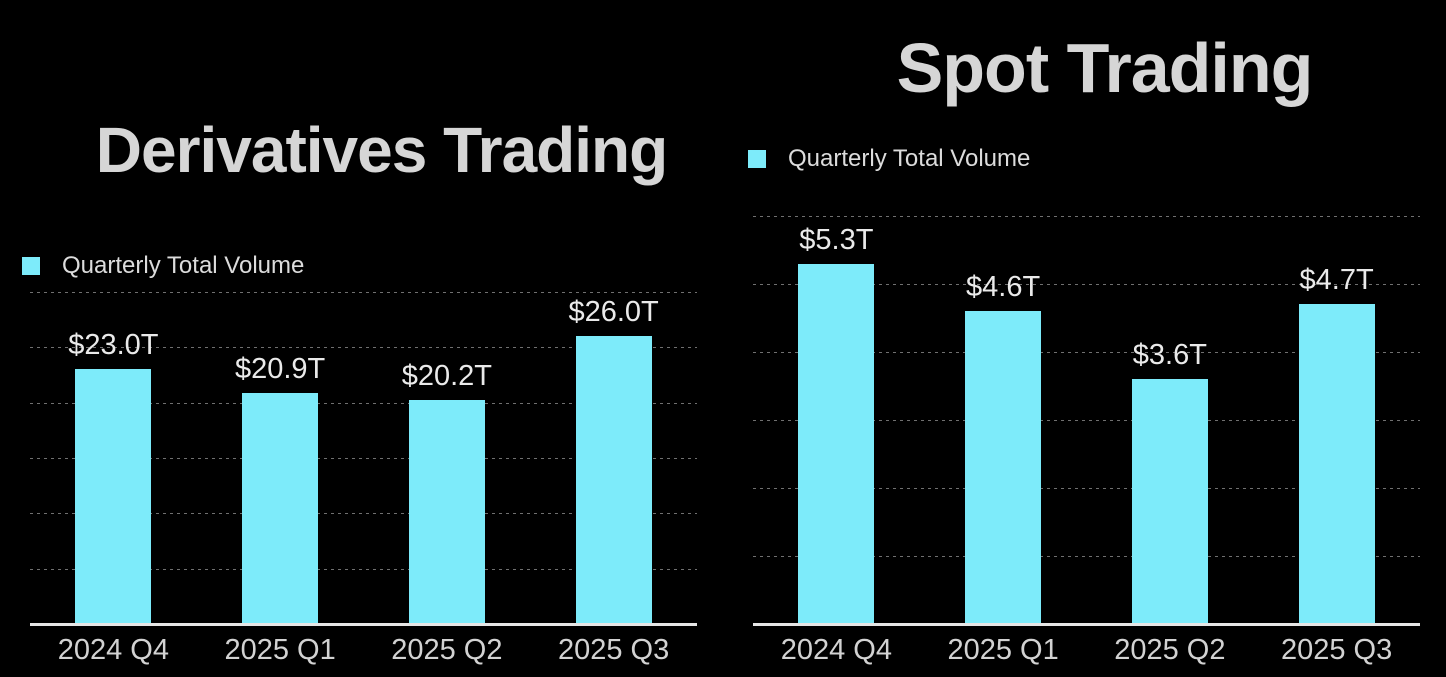  I want to click on bar-value-label: $4.6T, so click(1003, 287).